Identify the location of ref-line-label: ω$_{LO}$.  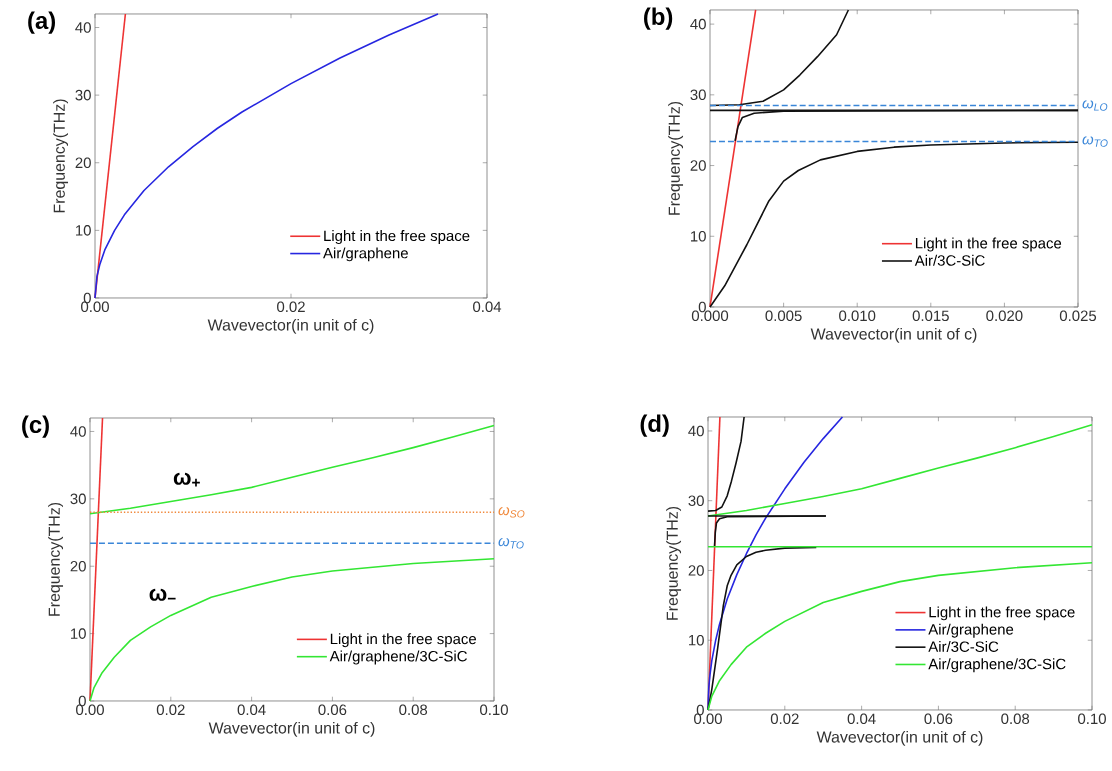
(1095, 105).